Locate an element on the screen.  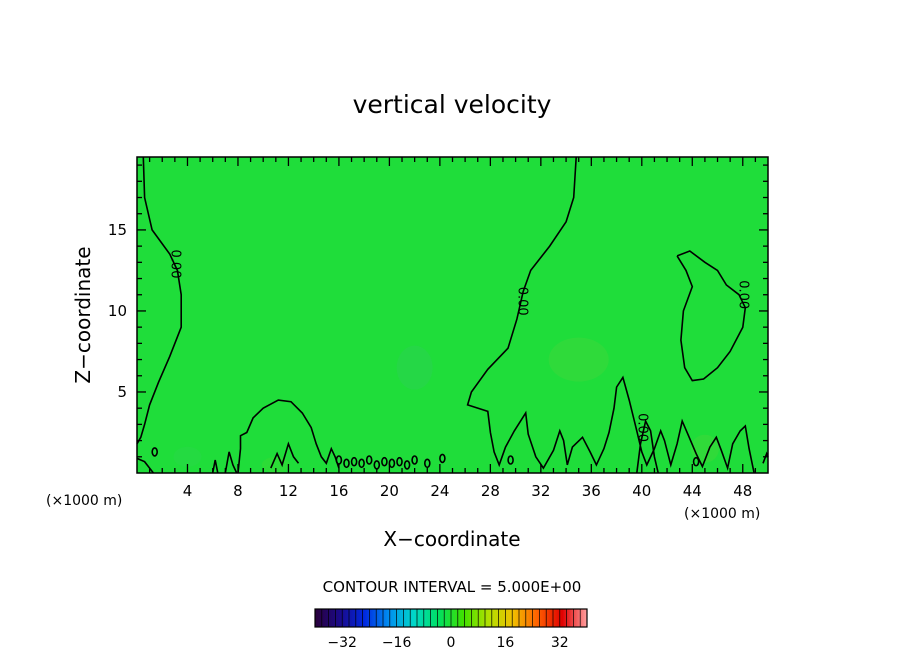
x-tick-label: 44 is located at coordinates (692, 491).